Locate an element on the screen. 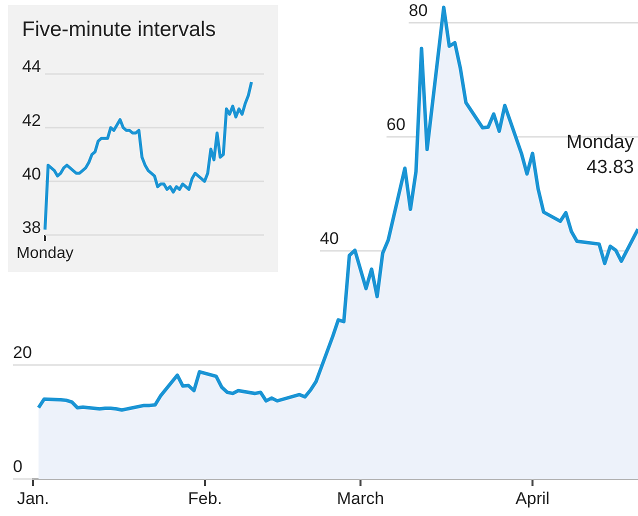 The image size is (638, 516). y-tick-label: 44 is located at coordinates (31, 66).